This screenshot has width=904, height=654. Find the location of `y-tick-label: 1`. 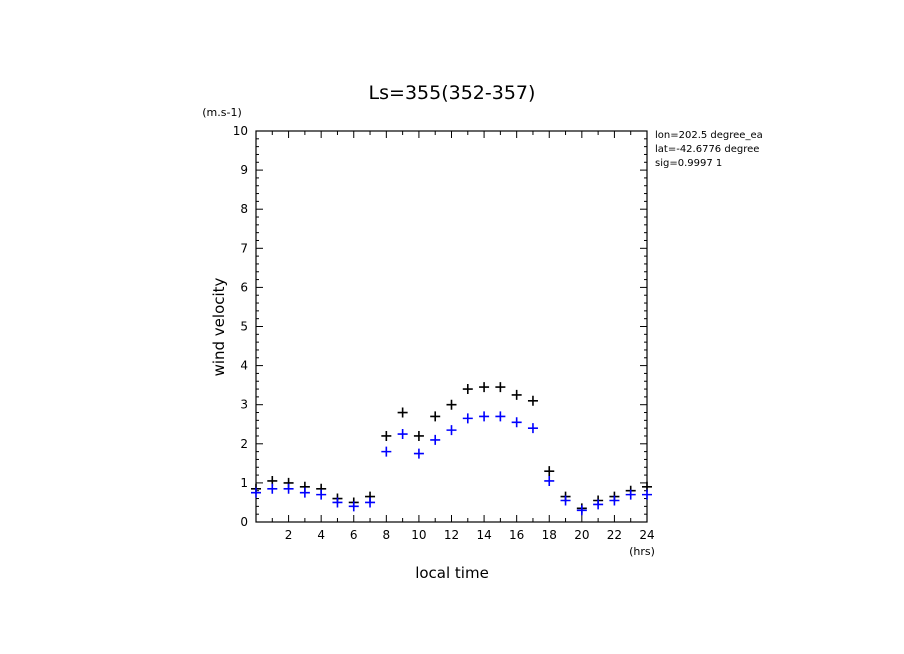

y-tick-label: 1 is located at coordinates (244, 483).